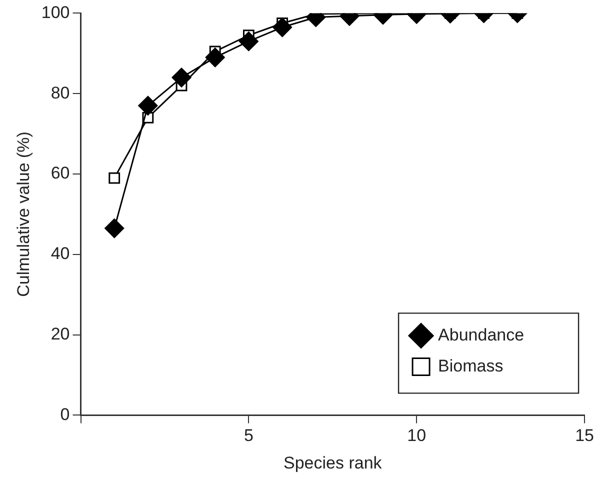  Describe the element at coordinates (65, 414) in the screenshot. I see `y-tick-label: 0` at that location.